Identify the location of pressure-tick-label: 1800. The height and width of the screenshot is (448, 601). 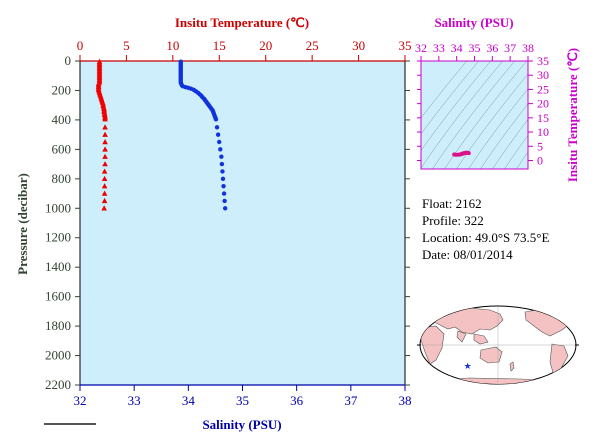
(58, 325).